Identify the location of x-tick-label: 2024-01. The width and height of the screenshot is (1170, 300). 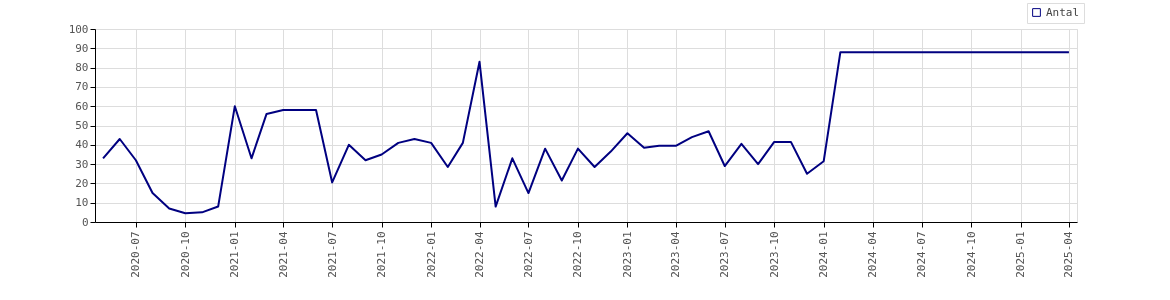
(824, 254).